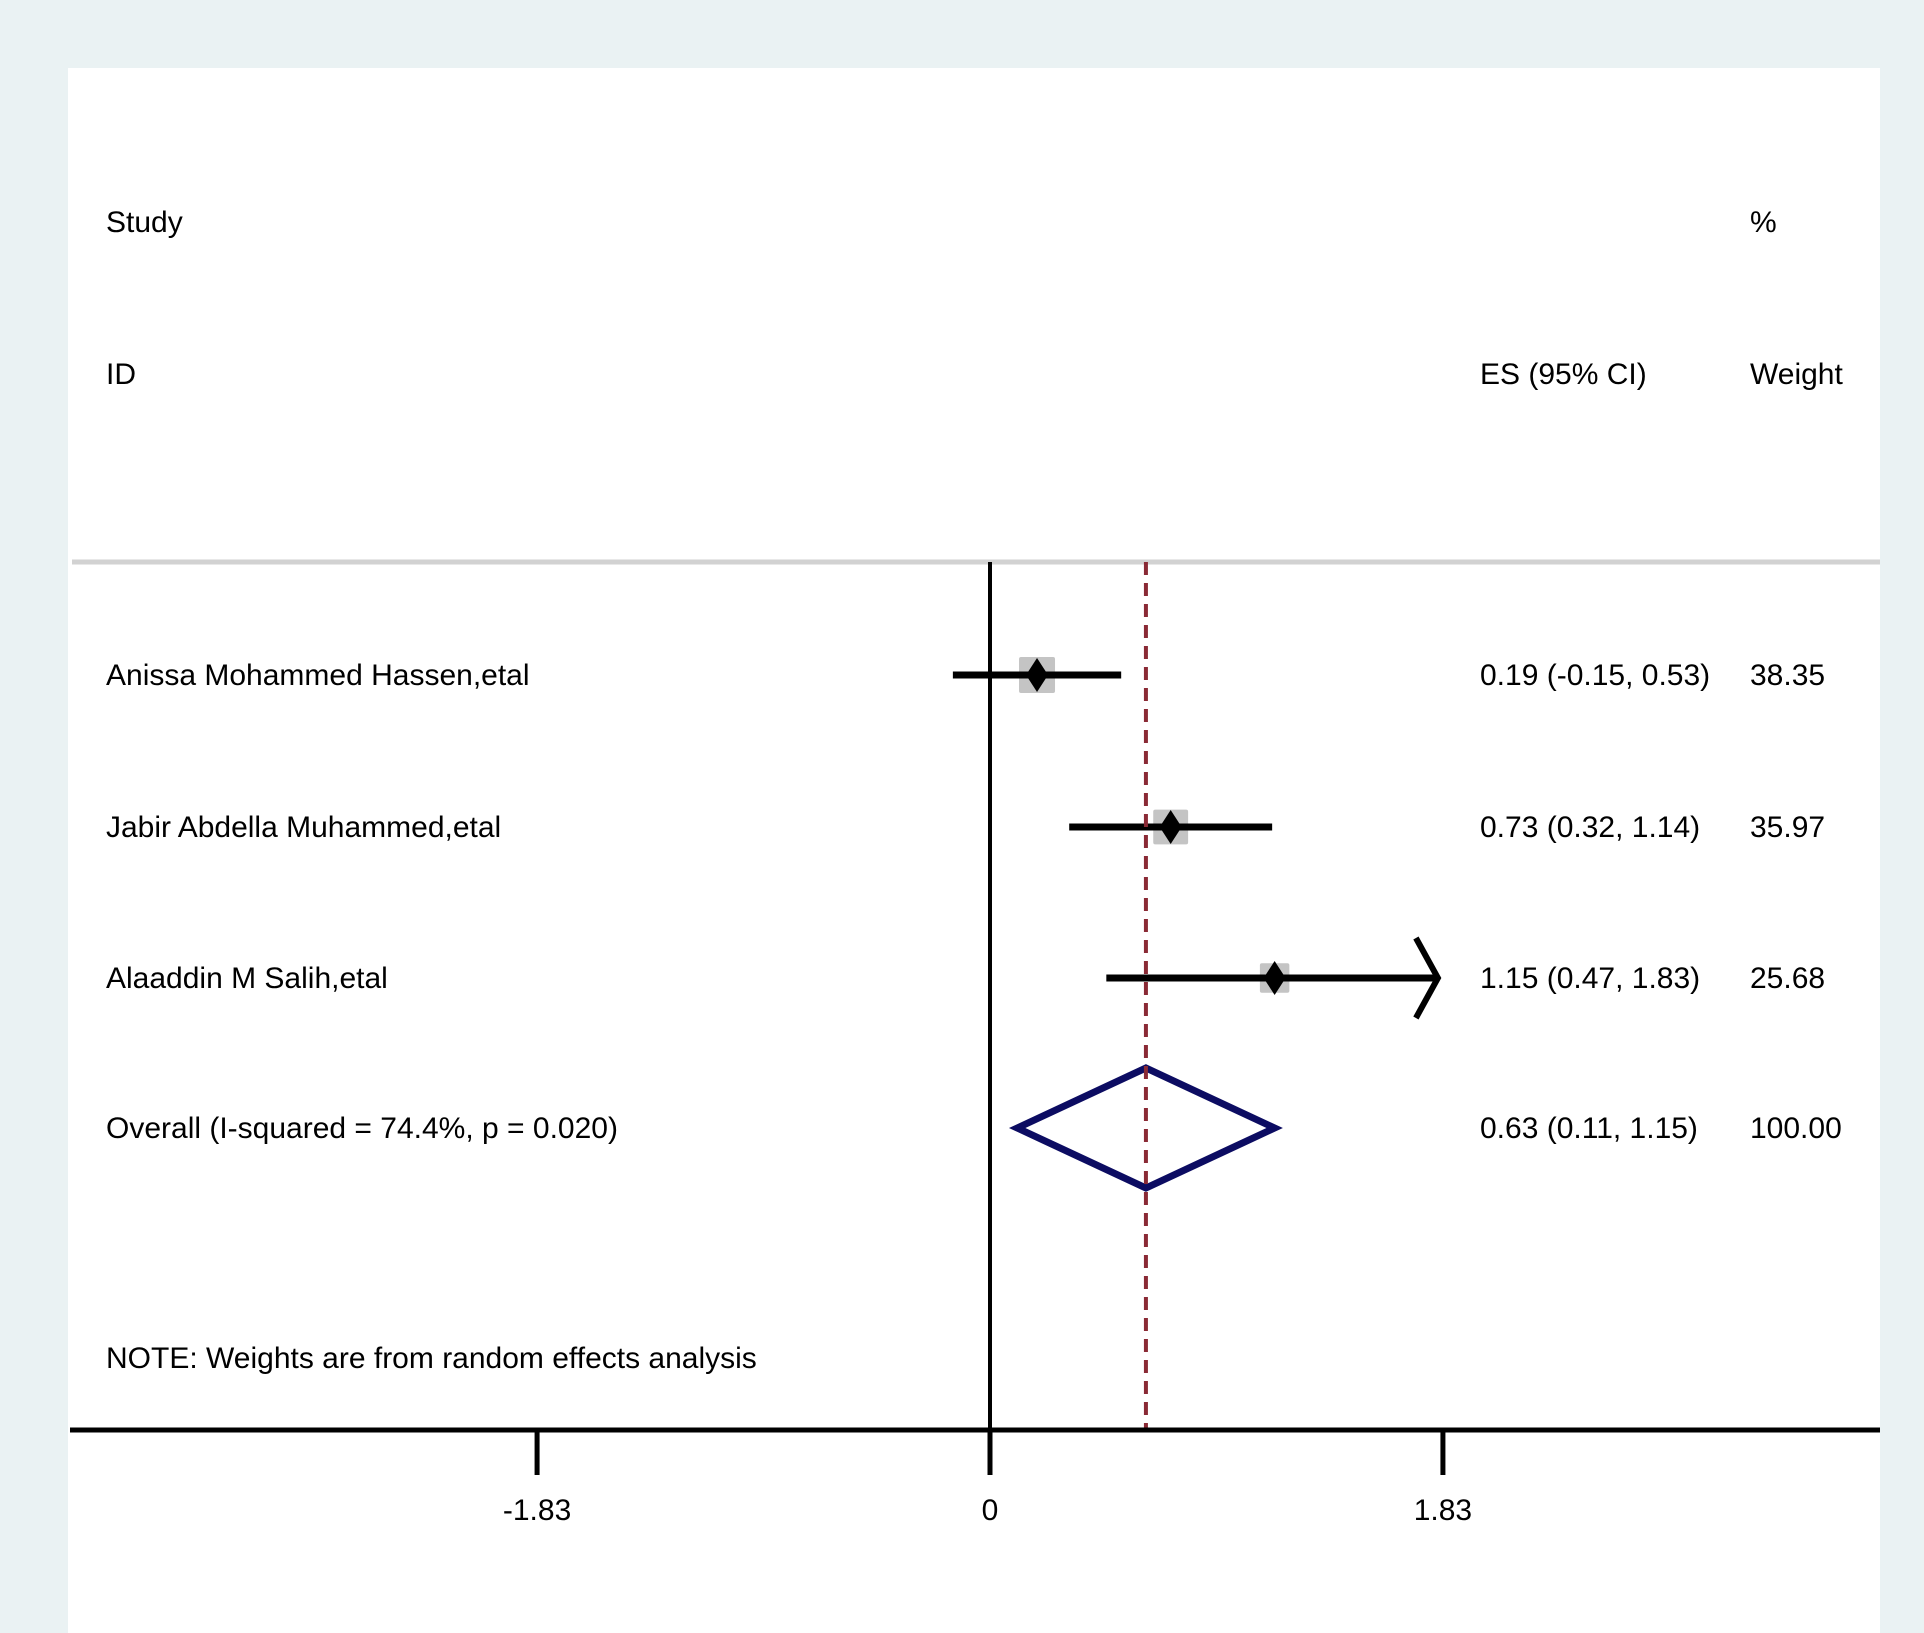 This screenshot has height=1633, width=1924. Describe the element at coordinates (1595, 675) in the screenshot. I see `study-ci: 0.19 (-0.15, 0.53)` at that location.